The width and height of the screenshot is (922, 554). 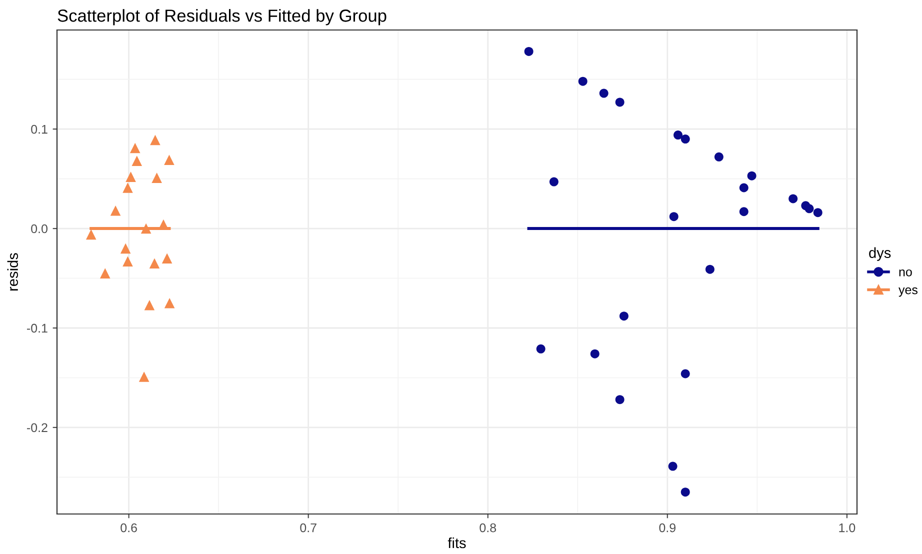 I want to click on legend-label: no, so click(x=905, y=272).